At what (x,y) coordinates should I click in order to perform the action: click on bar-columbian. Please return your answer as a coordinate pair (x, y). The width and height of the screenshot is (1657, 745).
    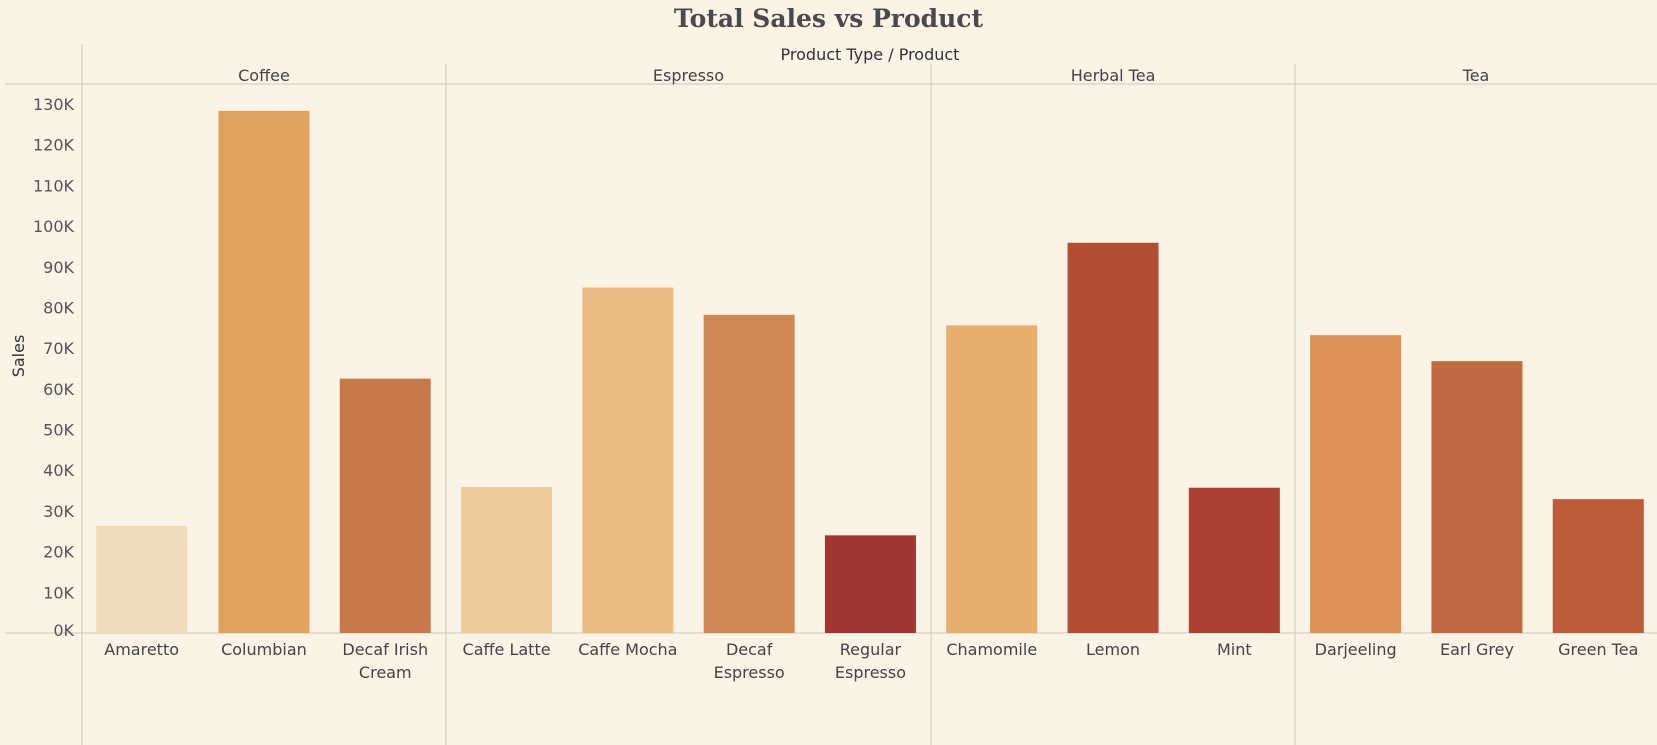
    Looking at the image, I should click on (264, 371).